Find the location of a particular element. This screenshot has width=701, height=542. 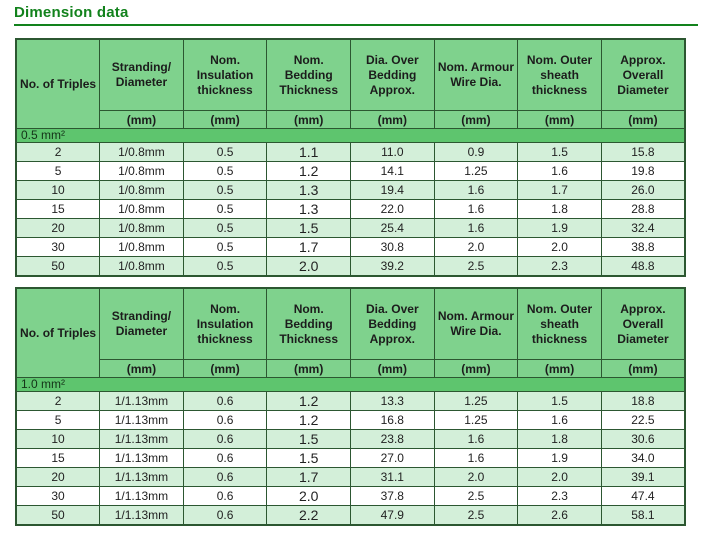

cell: 2 is located at coordinates (58, 401).